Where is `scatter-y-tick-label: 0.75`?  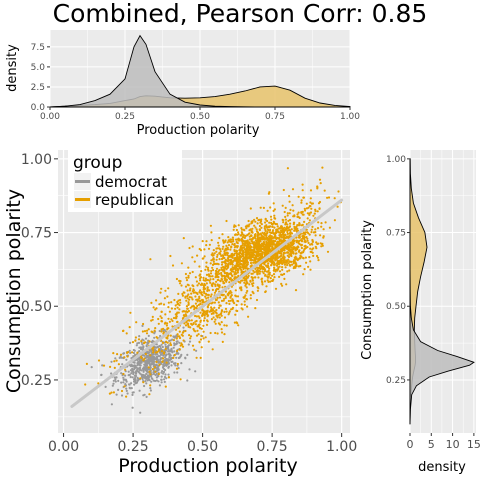
scatter-y-tick-label: 0.75 is located at coordinates (36, 234).